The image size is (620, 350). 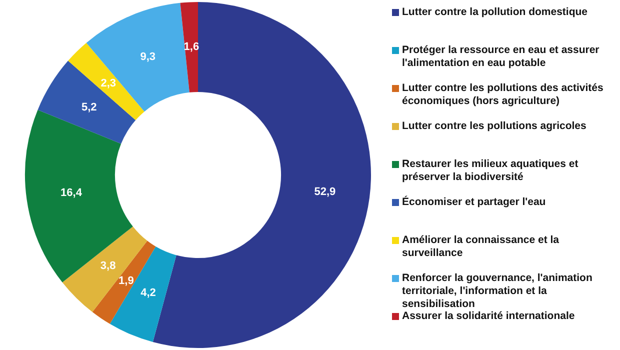 I want to click on data-label: 9,3, so click(x=148, y=57).